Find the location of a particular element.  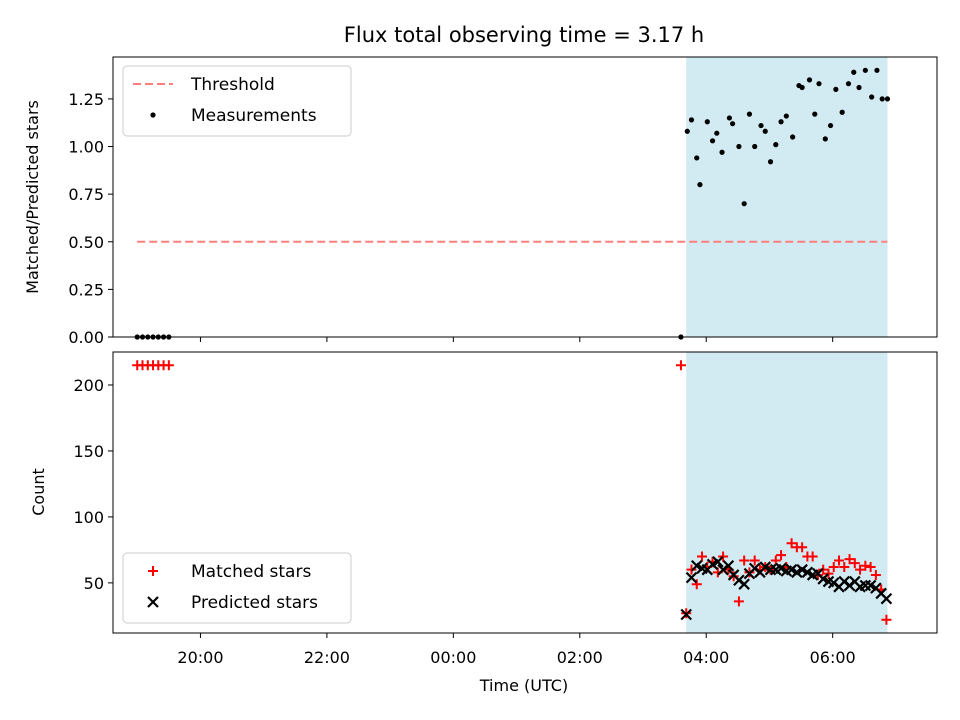

x-tick-label: 06:00 is located at coordinates (833, 657).